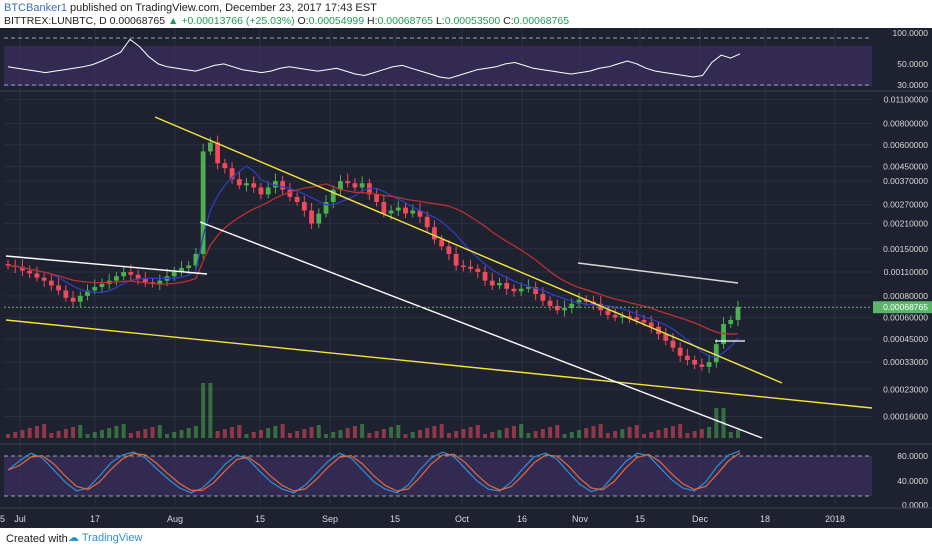 The height and width of the screenshot is (550, 932). I want to click on open-value: 0.00054999, so click(336, 21).